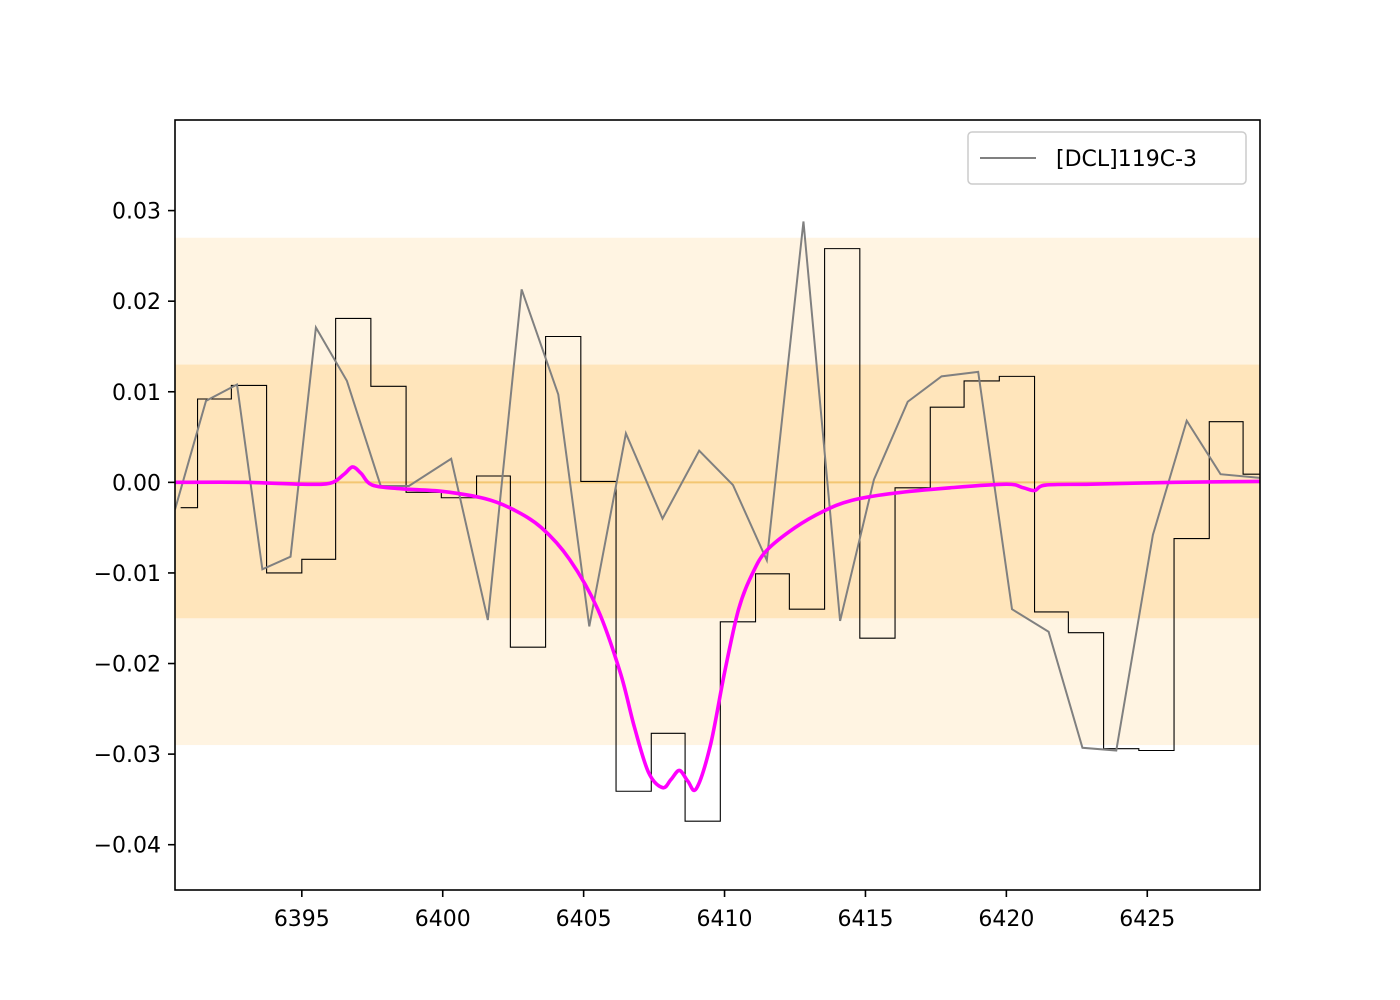 Image resolution: width=1400 pixels, height=1000 pixels. I want to click on y-tick-label: −0.01, so click(127, 574).